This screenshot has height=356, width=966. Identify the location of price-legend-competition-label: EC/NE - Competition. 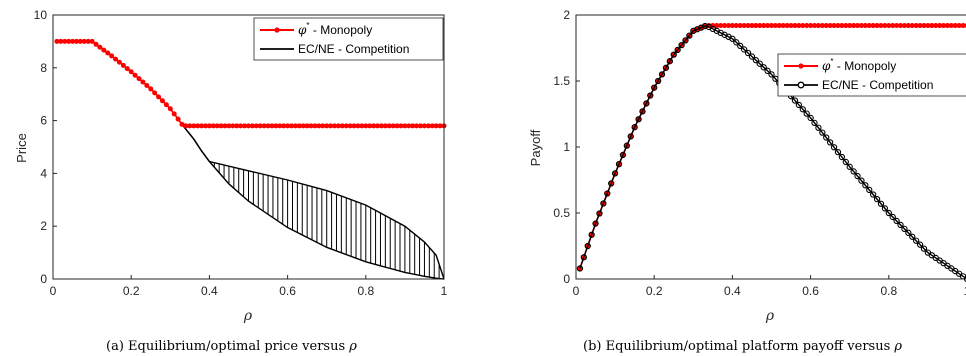
(353, 49).